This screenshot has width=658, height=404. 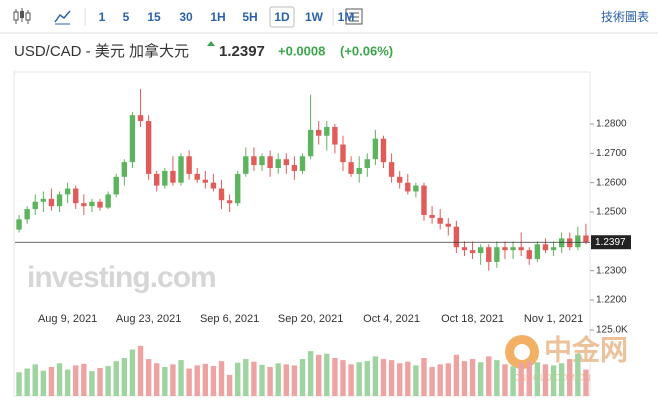 I want to click on interval-button: 1, so click(x=102, y=17).